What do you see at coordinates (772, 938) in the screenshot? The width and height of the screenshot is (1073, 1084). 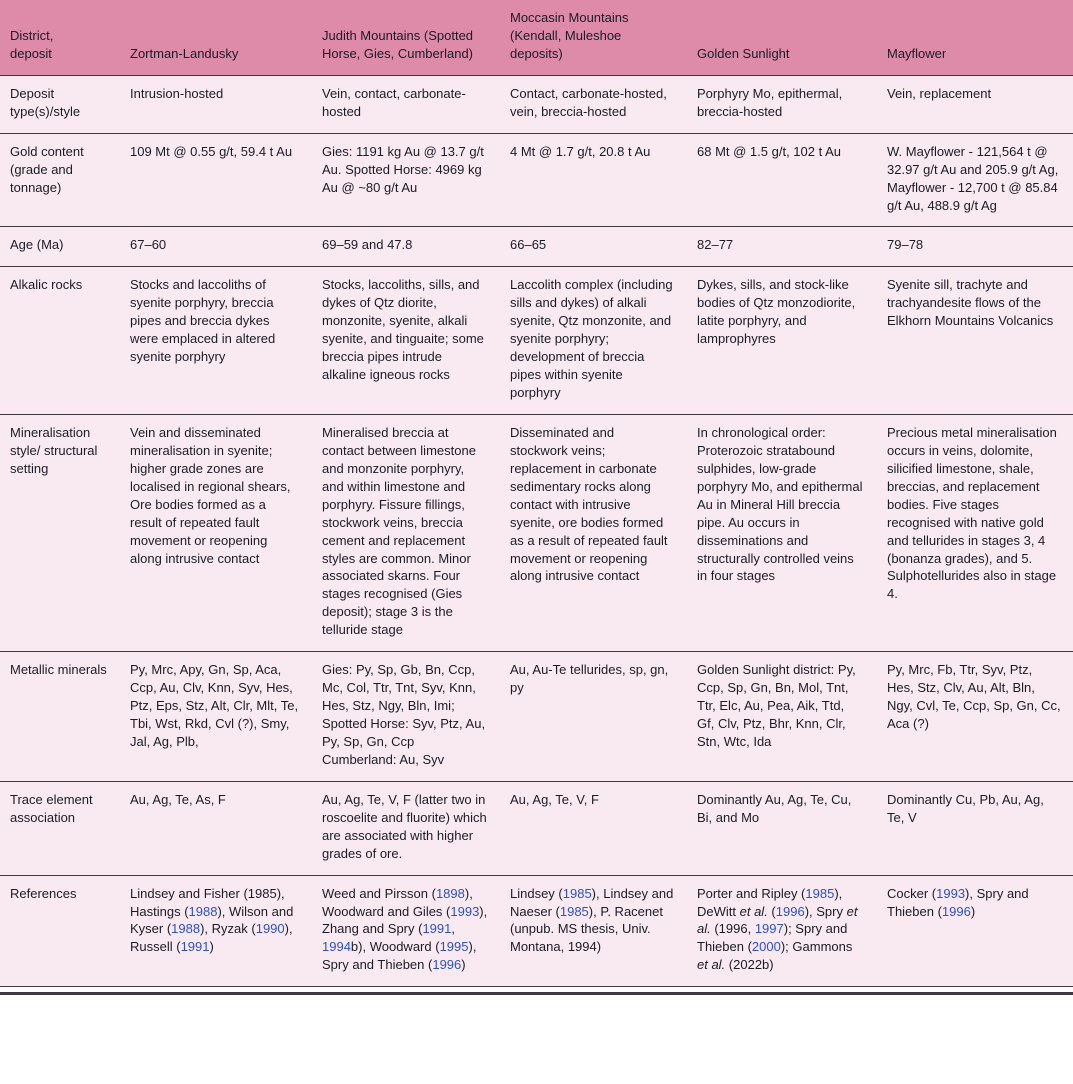 I see `text-segment: ); Spry and Thieben (` at bounding box center [772, 938].